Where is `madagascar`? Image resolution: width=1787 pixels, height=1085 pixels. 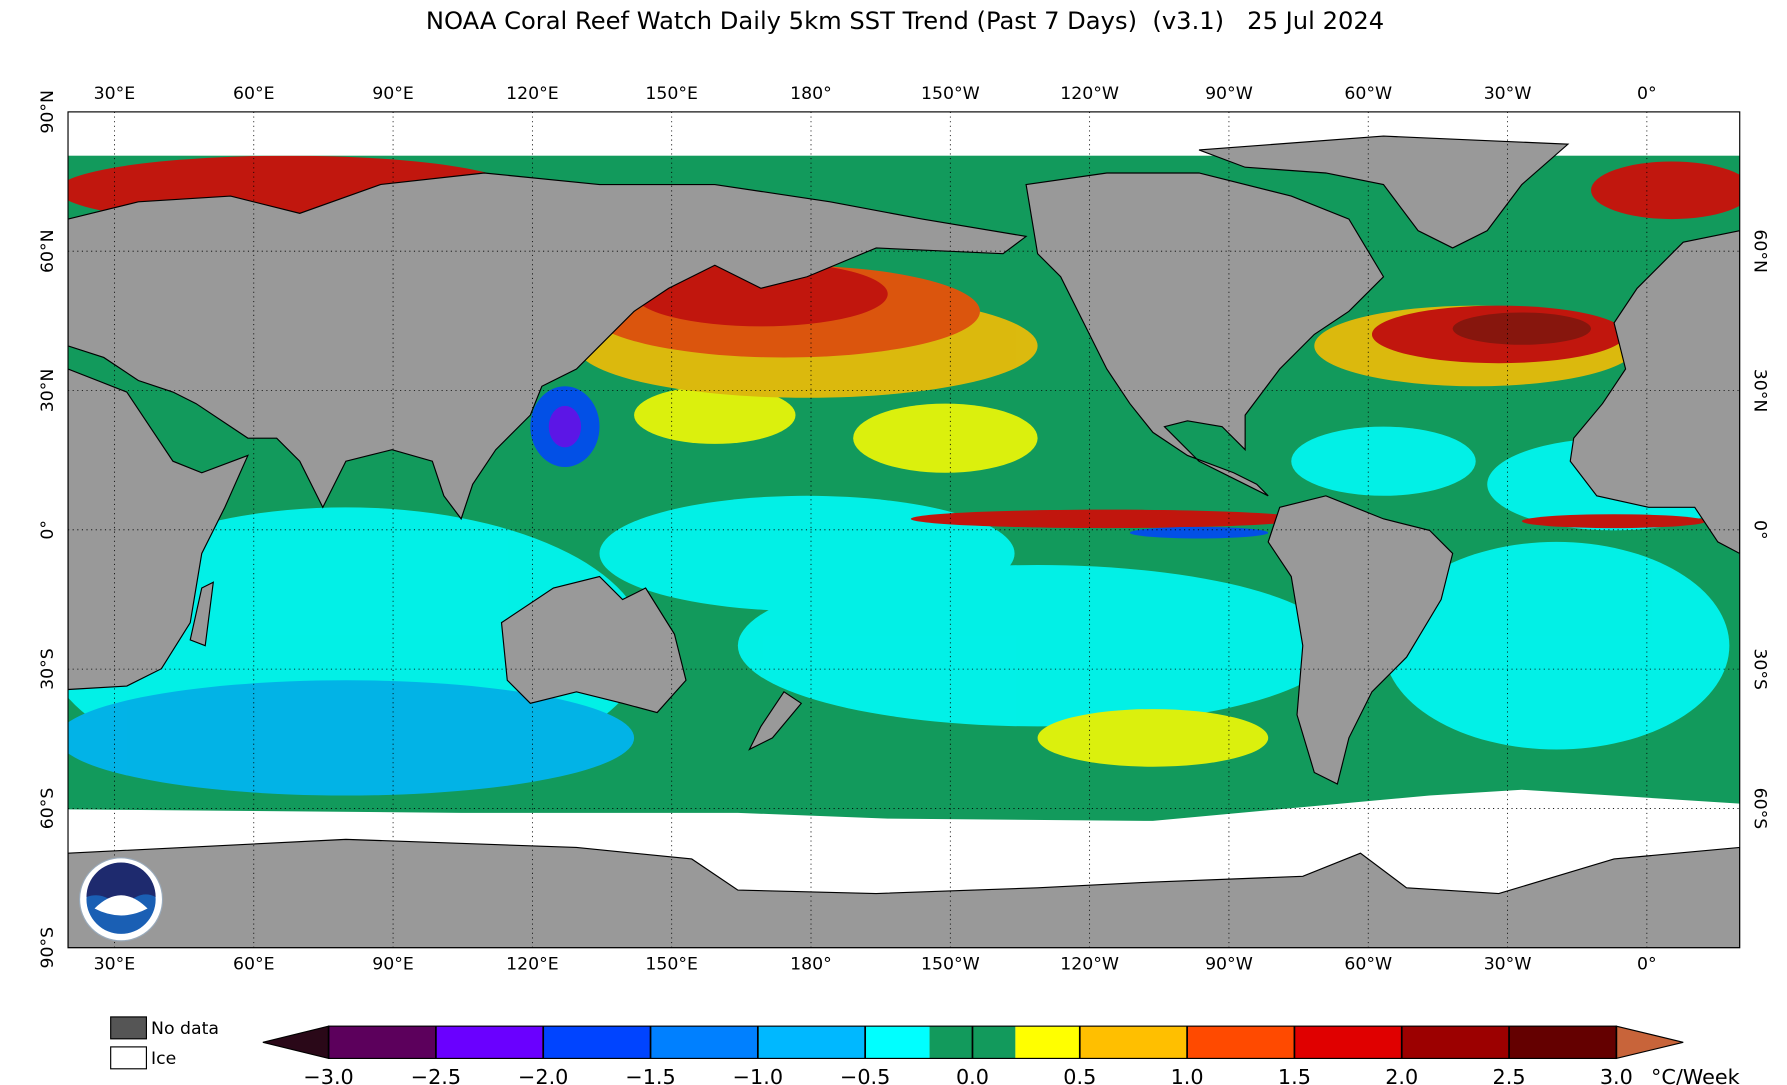 madagascar is located at coordinates (201, 614).